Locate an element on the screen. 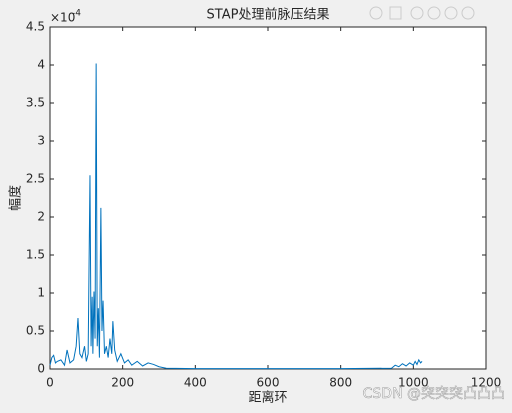  y-tick-label: 4 is located at coordinates (41, 65).